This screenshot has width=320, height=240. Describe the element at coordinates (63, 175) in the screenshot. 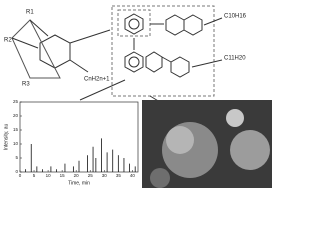

I see `x-tick-label: 15` at that location.